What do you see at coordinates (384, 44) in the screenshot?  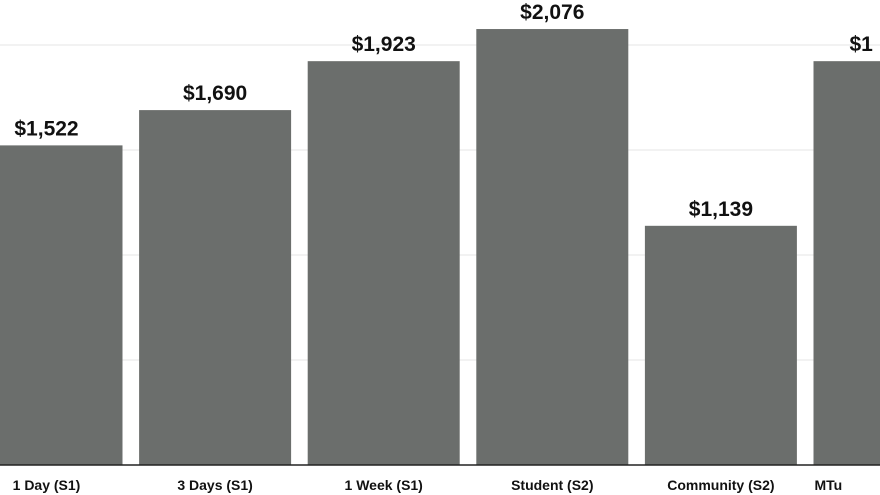 I see `value-label: $1,923` at bounding box center [384, 44].